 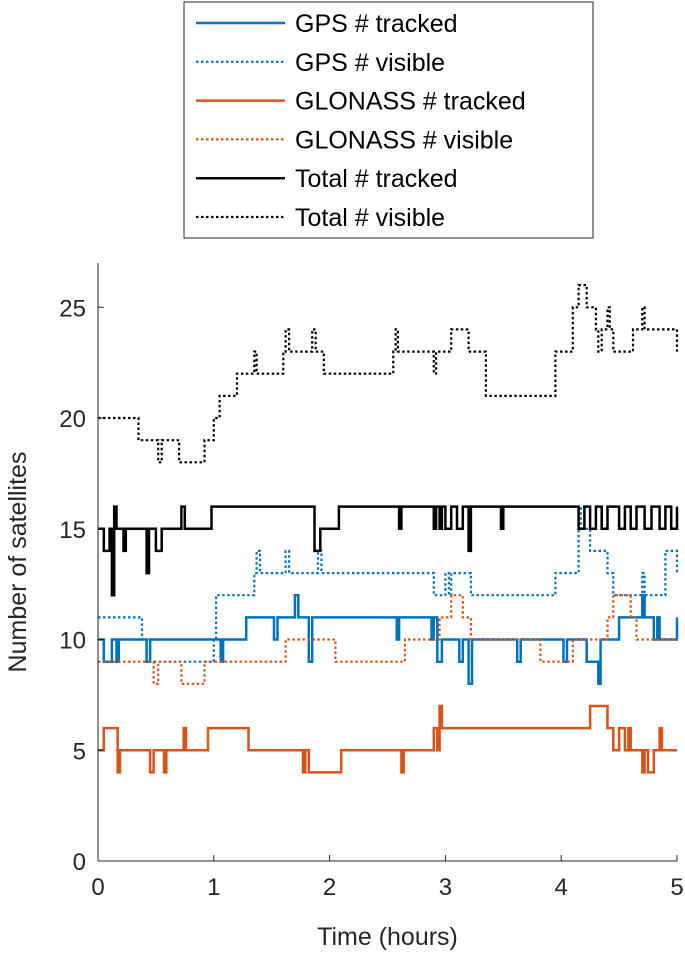 I want to click on legend-label-2: GLONASS # tracked, so click(x=410, y=102).